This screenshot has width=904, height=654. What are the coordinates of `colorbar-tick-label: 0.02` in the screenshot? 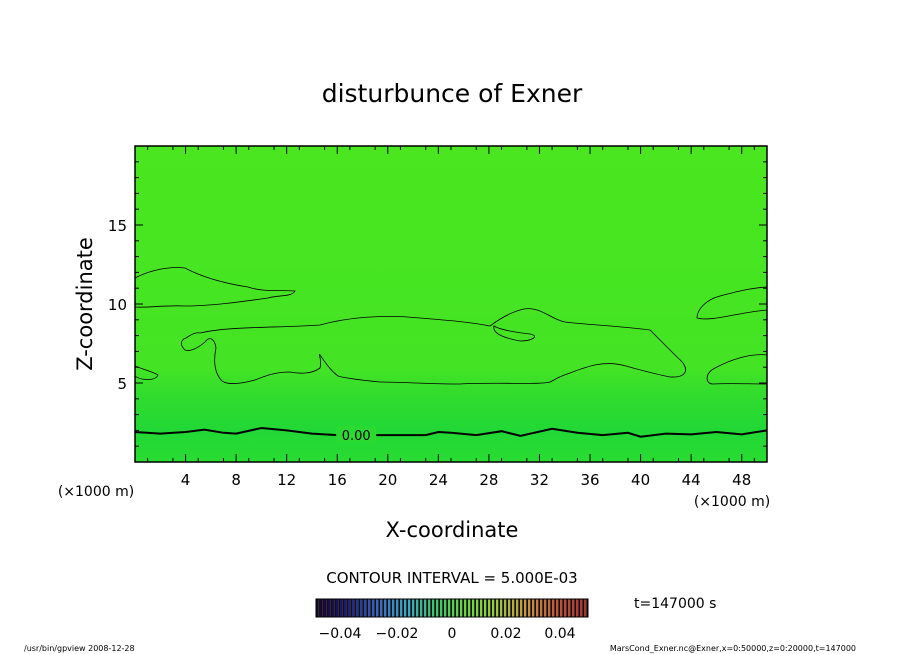 It's located at (505, 634).